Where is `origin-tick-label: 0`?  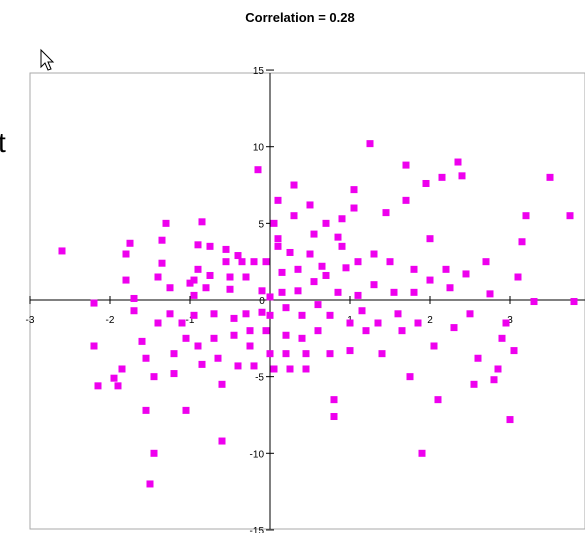
origin-tick-label: 0 is located at coordinates (262, 301).